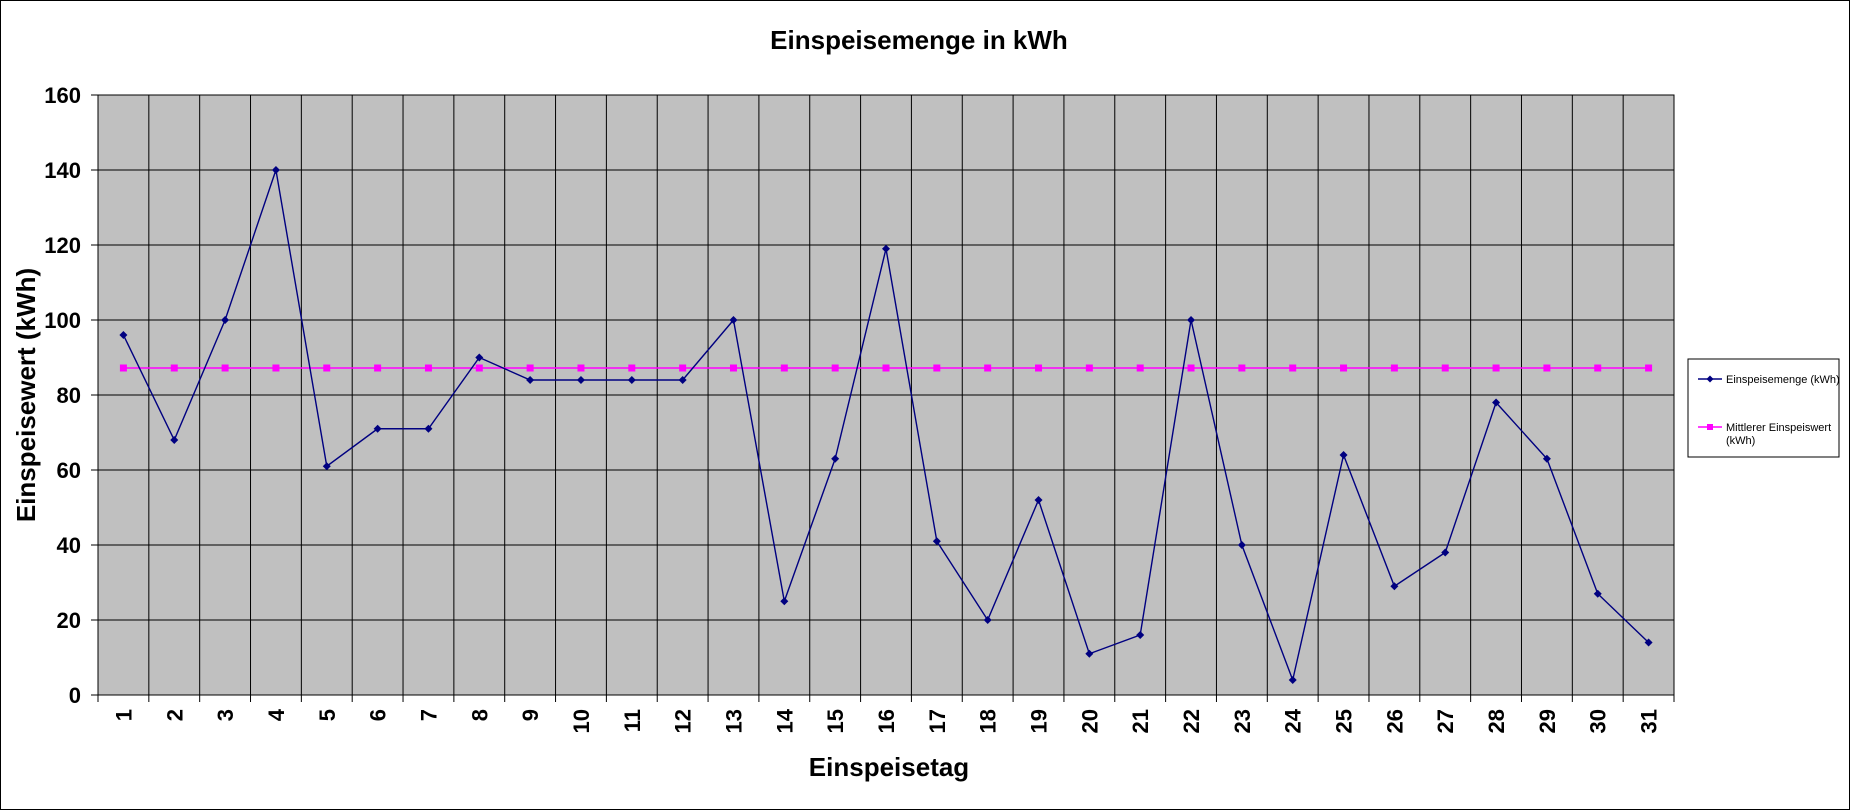 This screenshot has width=1850, height=810. Describe the element at coordinates (784, 720) in the screenshot. I see `x-tick-label: 14` at that location.